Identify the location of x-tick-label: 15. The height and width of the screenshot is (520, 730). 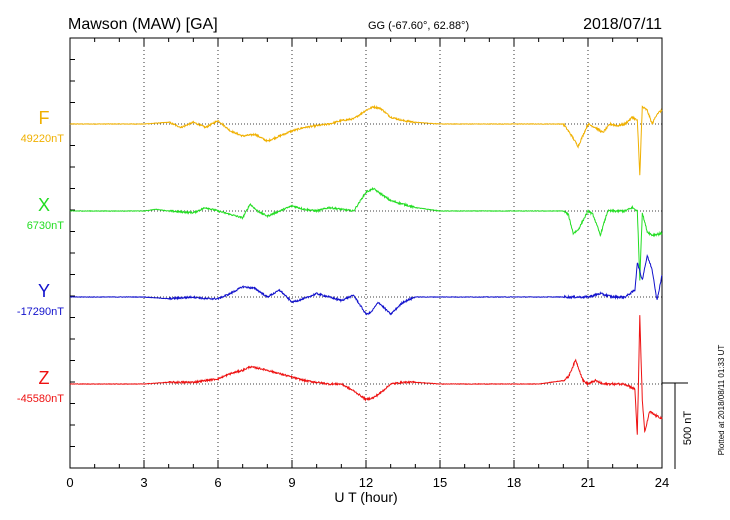
(440, 482).